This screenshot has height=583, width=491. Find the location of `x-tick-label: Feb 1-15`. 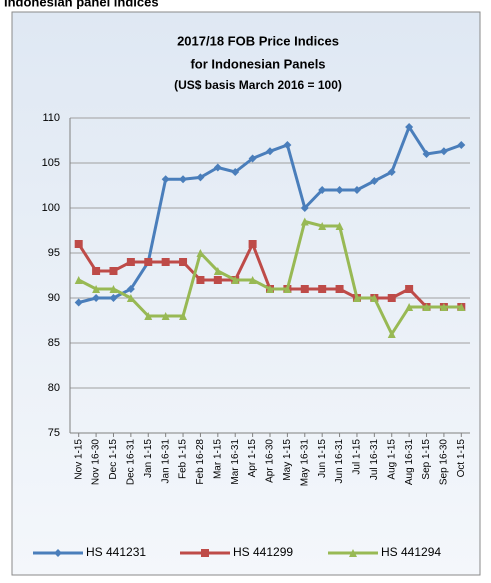

x-tick-label: Feb 1-15 is located at coordinates (183, 459).